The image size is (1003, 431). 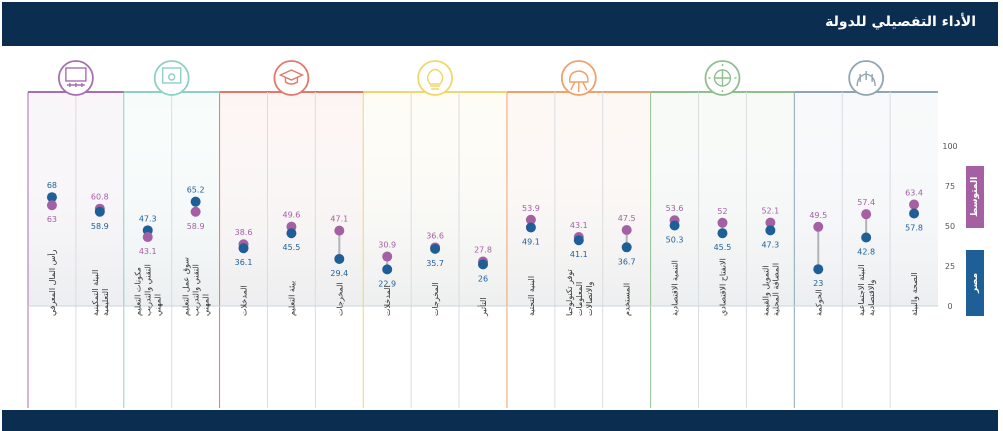 I want to click on country-label: 22.9, so click(x=387, y=283).